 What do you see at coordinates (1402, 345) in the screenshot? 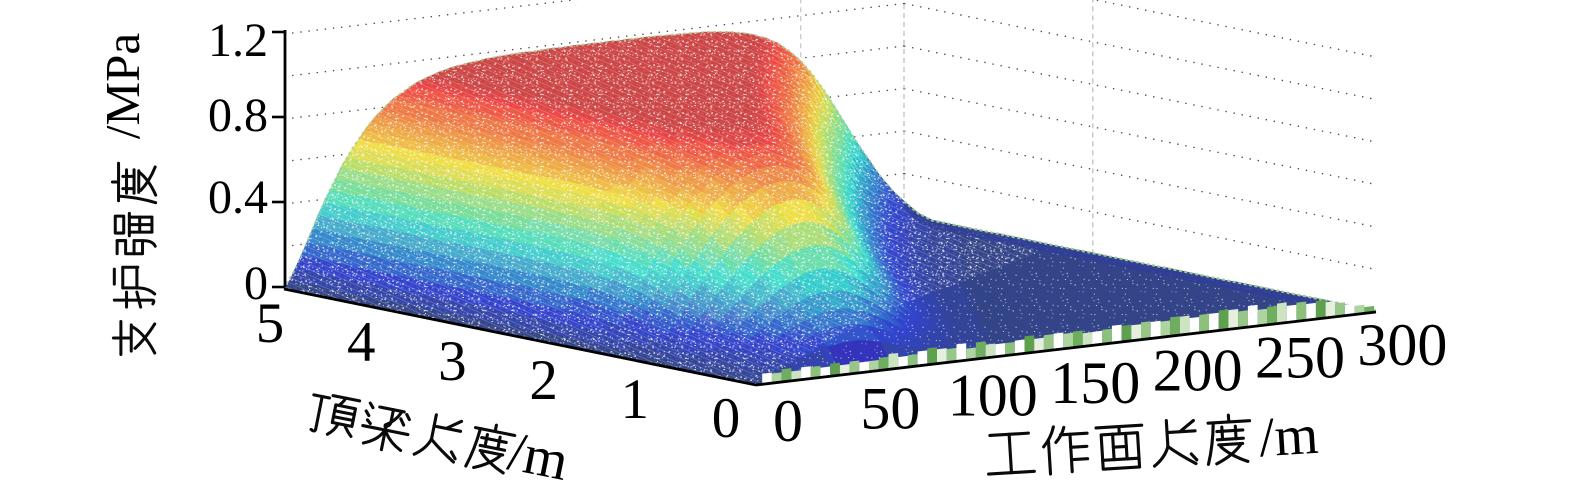
I see `svg-text: 300` at bounding box center [1402, 345].